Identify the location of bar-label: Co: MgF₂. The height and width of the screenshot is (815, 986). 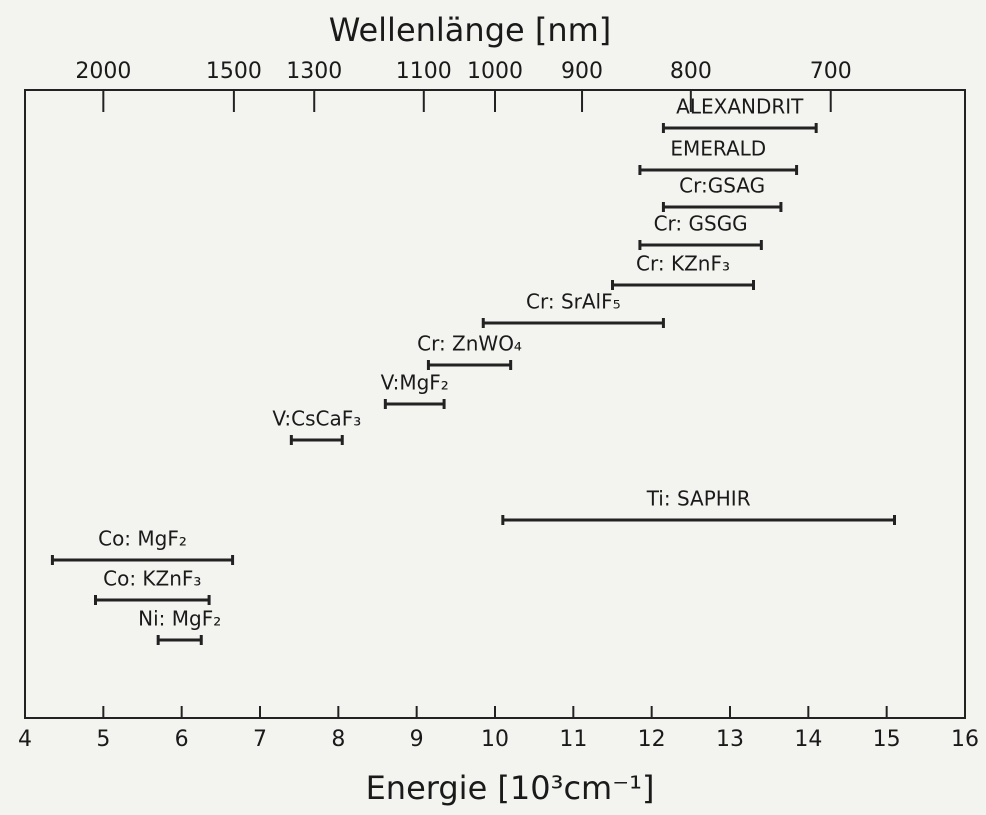
(142, 539).